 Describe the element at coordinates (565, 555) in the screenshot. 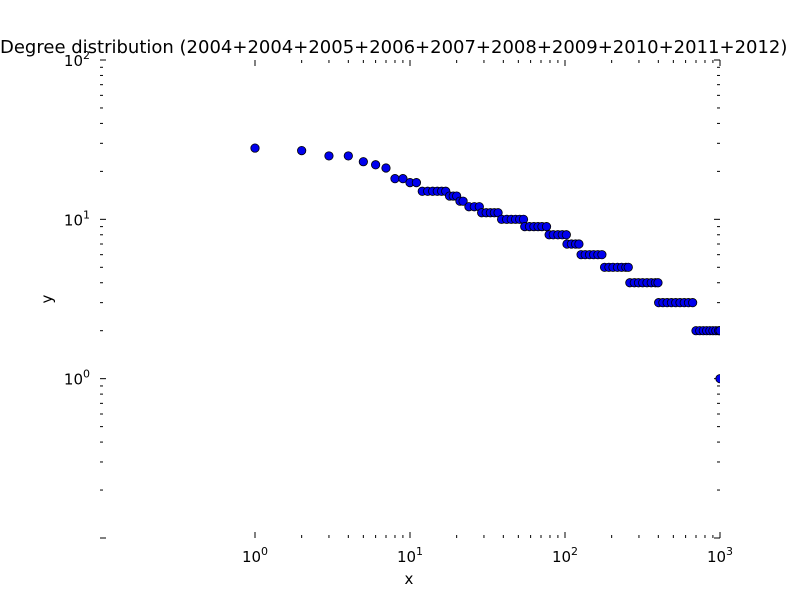

I see `x-tick-label: 10²` at that location.